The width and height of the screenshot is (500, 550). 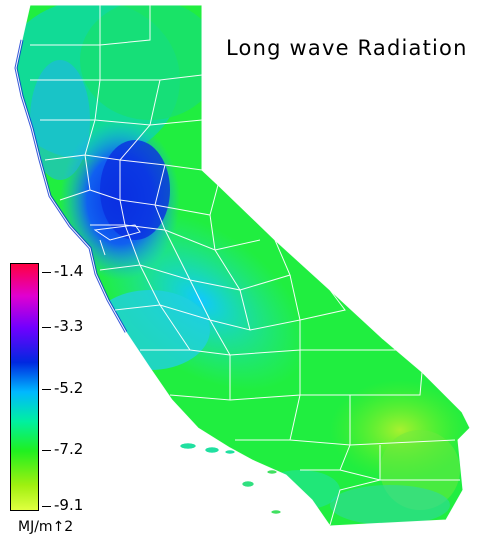 What do you see at coordinates (230, 478) in the screenshot?
I see `channel-islands` at bounding box center [230, 478].